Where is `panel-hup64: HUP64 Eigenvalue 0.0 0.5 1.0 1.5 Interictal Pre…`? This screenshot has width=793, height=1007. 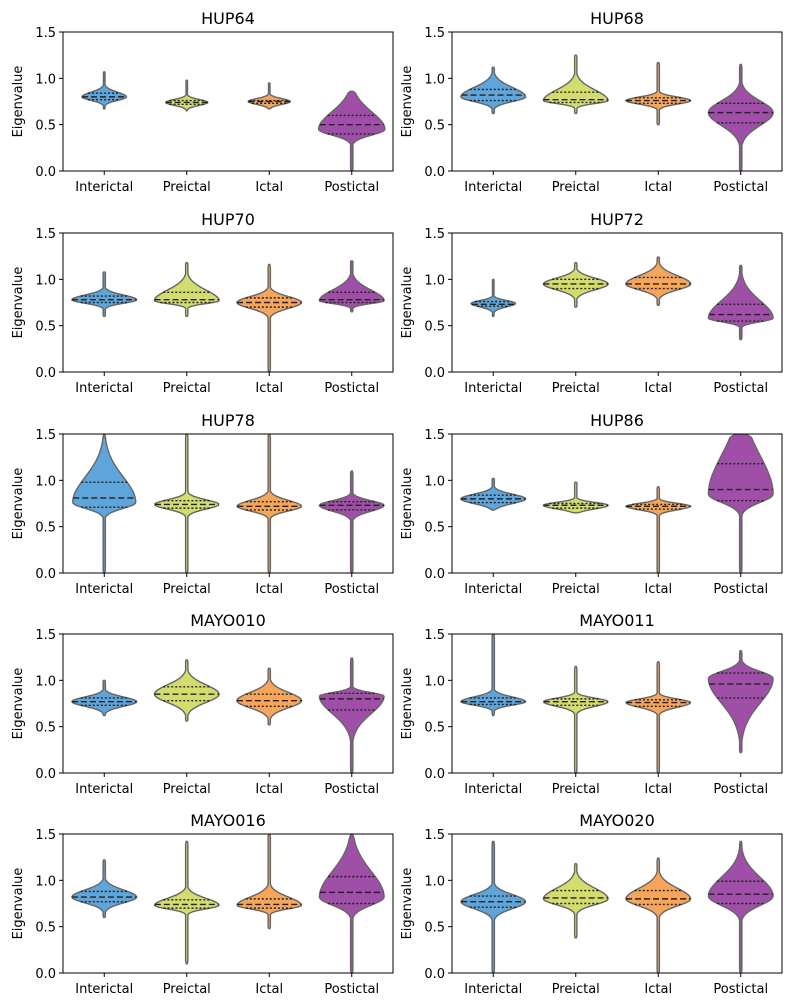 panel-hup64: HUP64 Eigenvalue 0.0 0.5 1.0 1.5 Interictal Pre… is located at coordinates (202, 102).